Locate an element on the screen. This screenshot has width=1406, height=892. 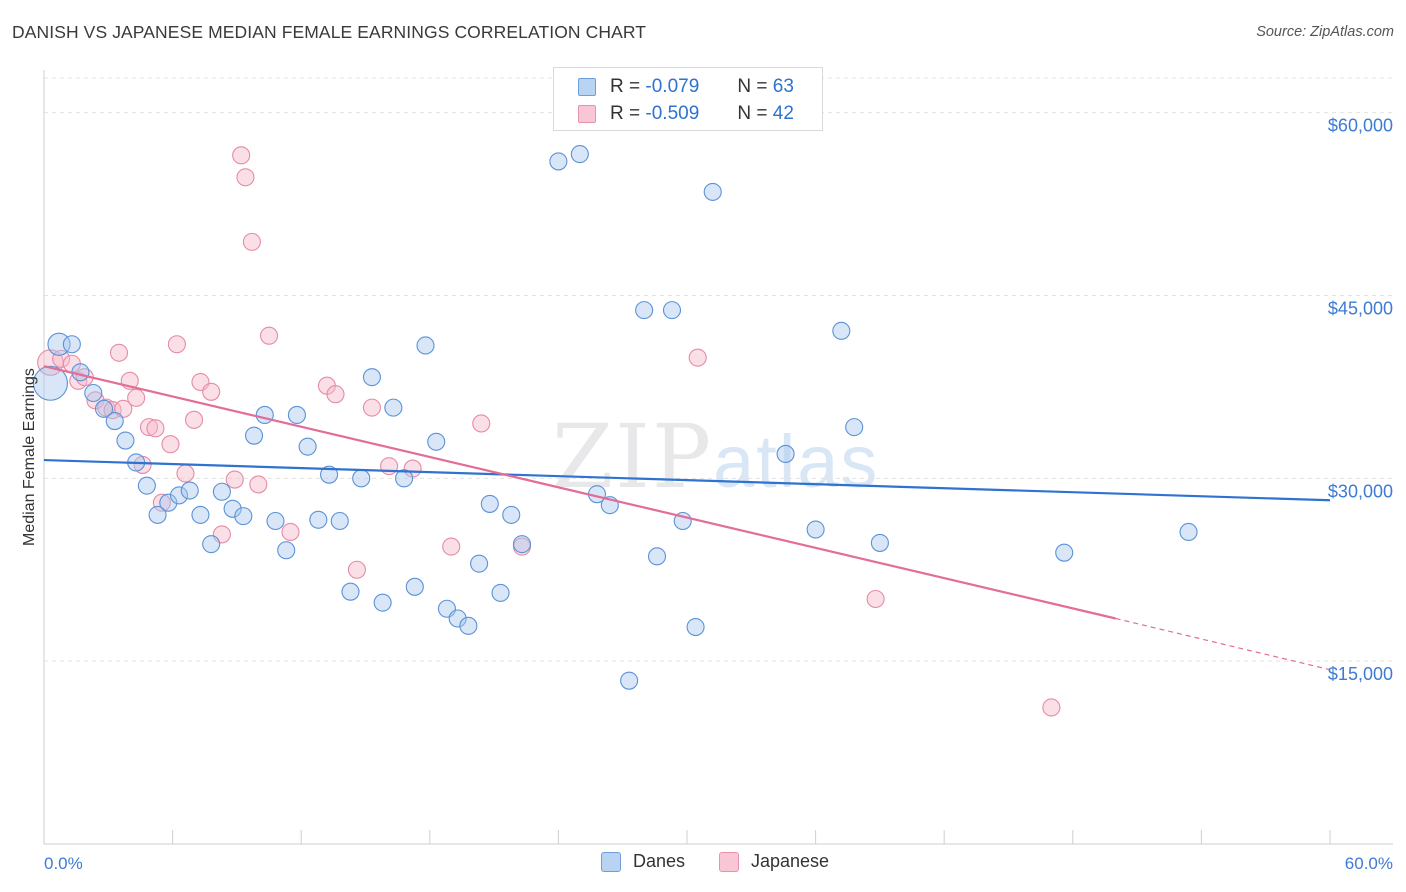
japanese-n-label: N = is located at coordinates (752, 113).